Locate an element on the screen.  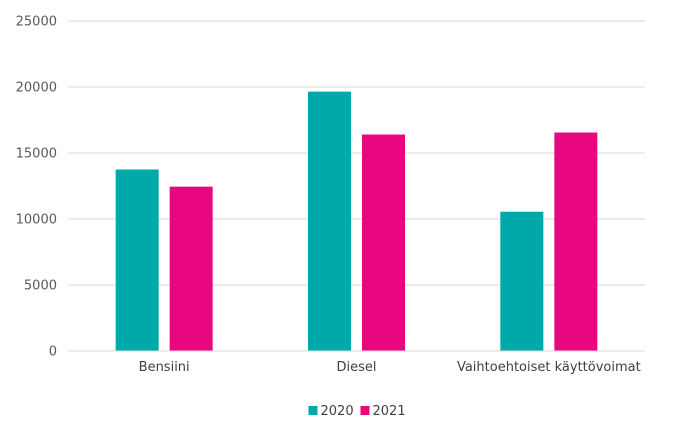
x-category-label: Bensiini is located at coordinates (164, 367).